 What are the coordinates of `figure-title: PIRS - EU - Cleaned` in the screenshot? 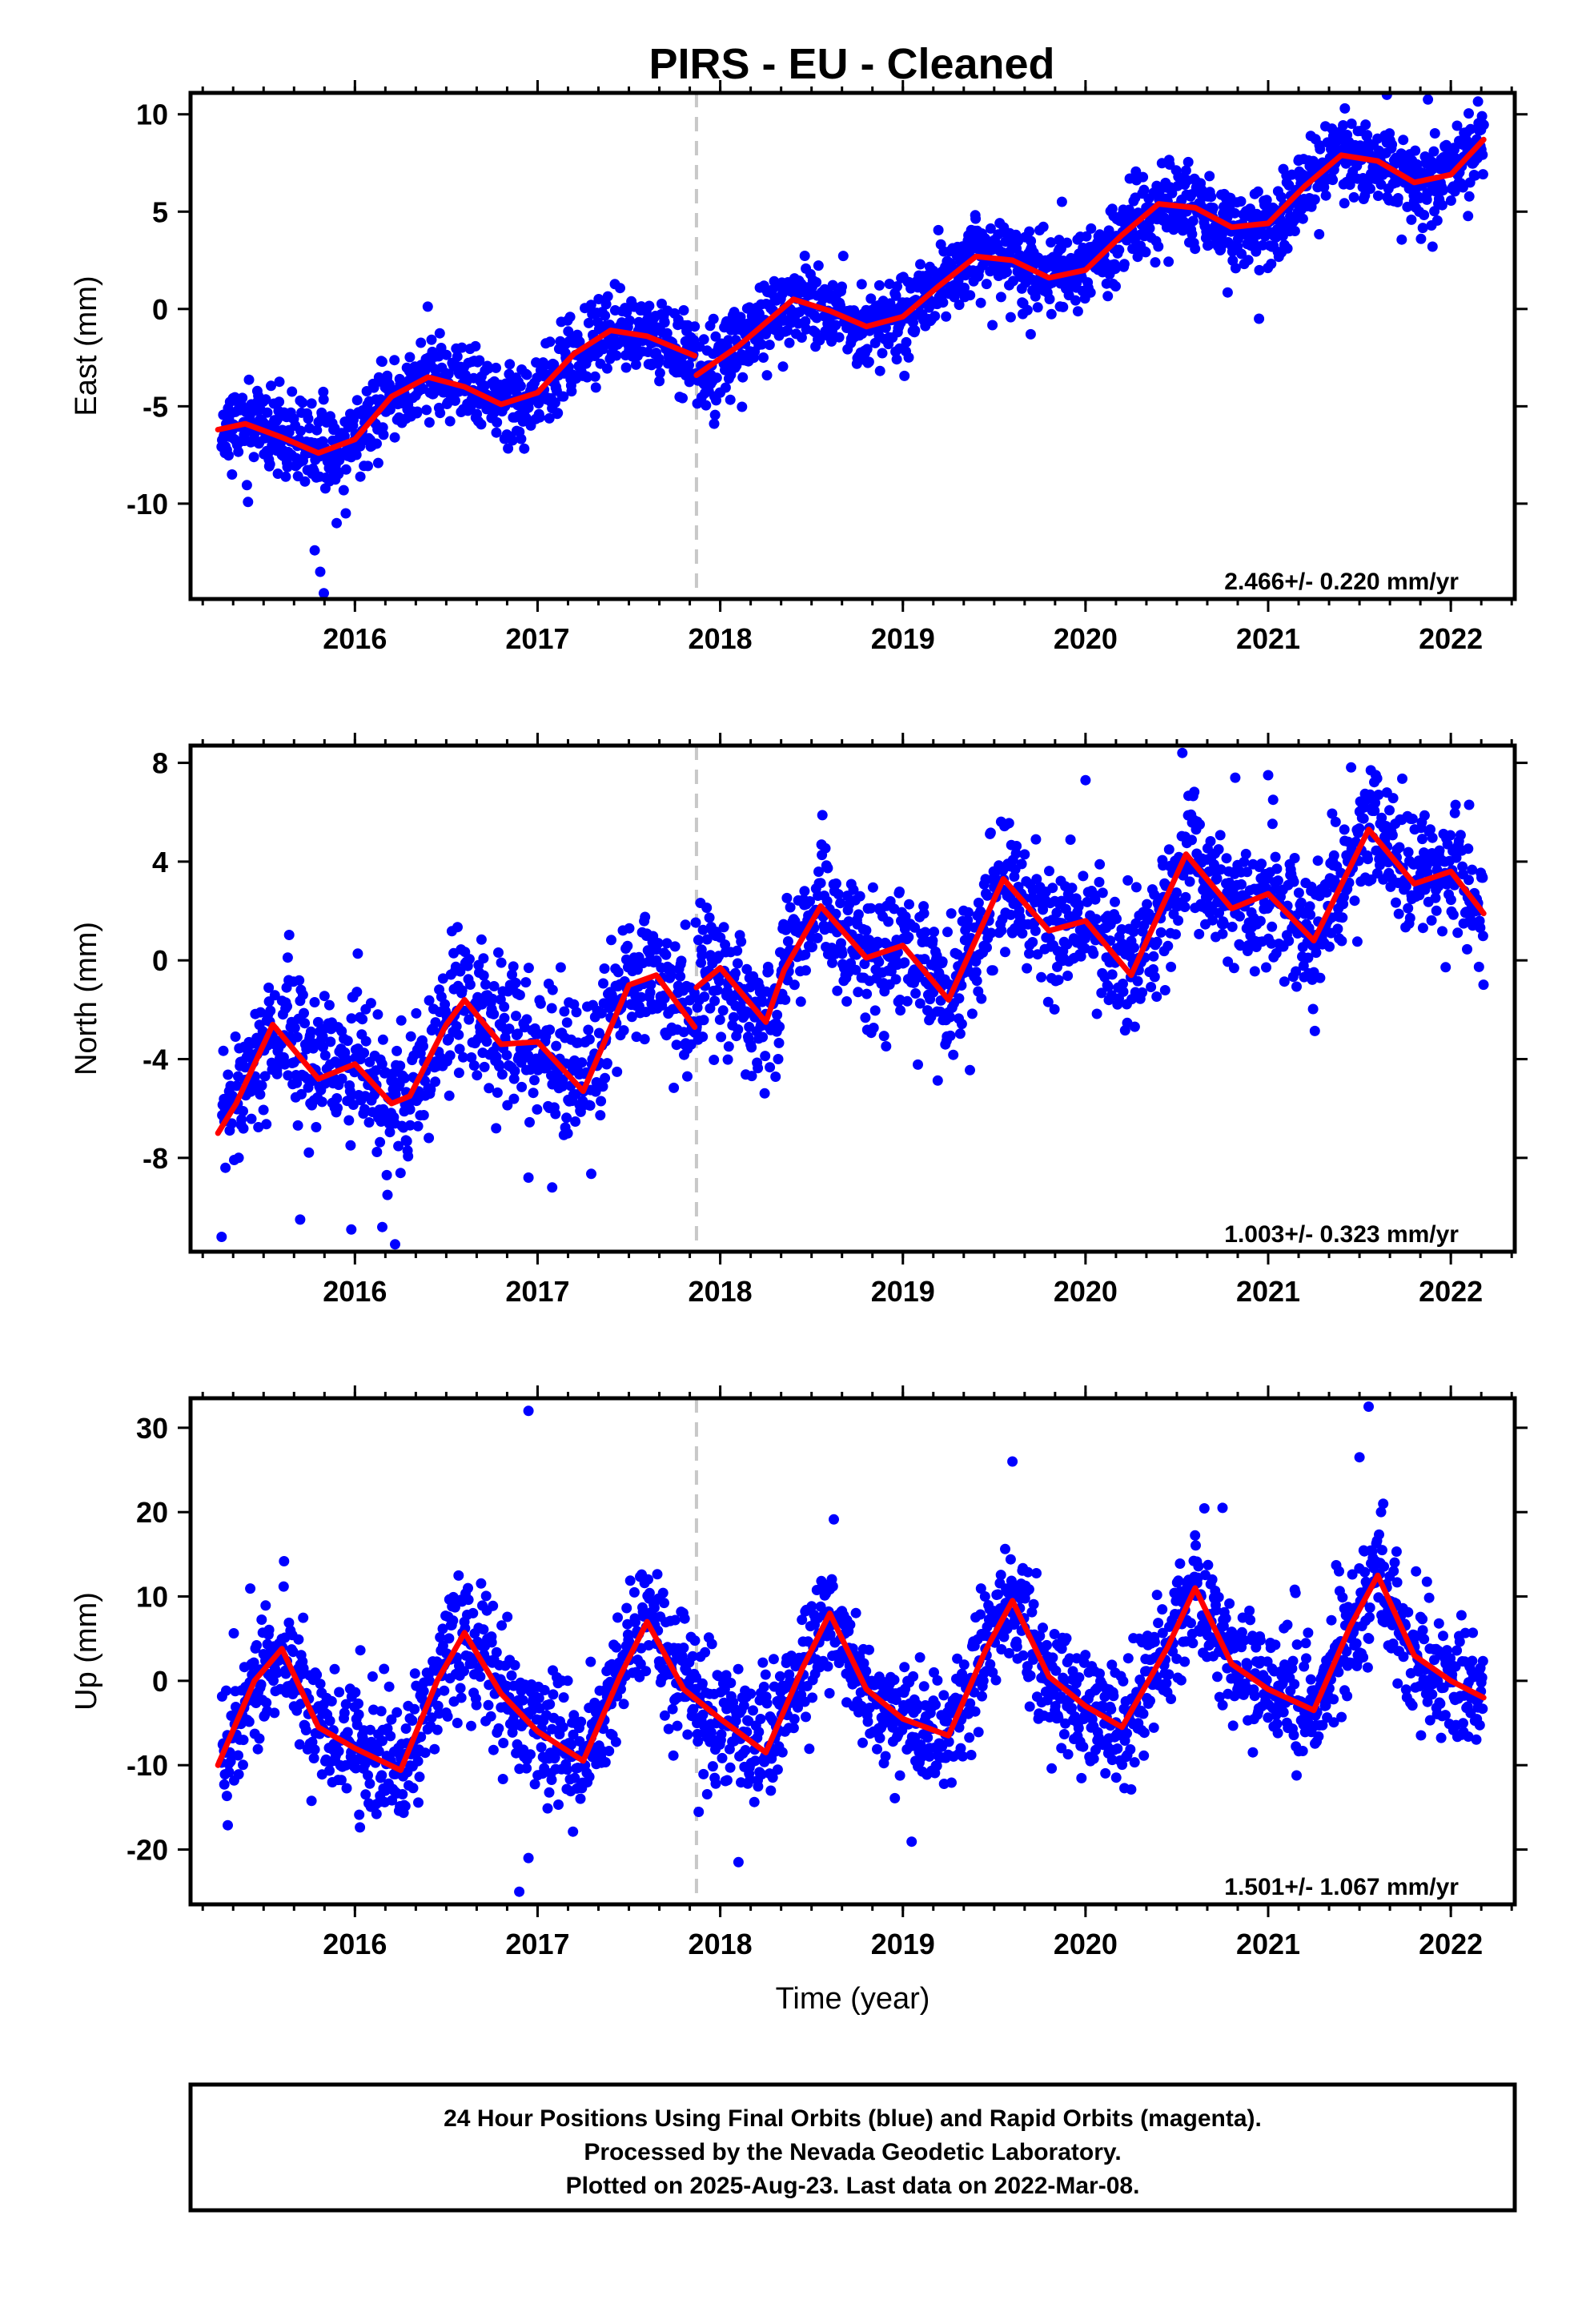 It's located at (851, 64).